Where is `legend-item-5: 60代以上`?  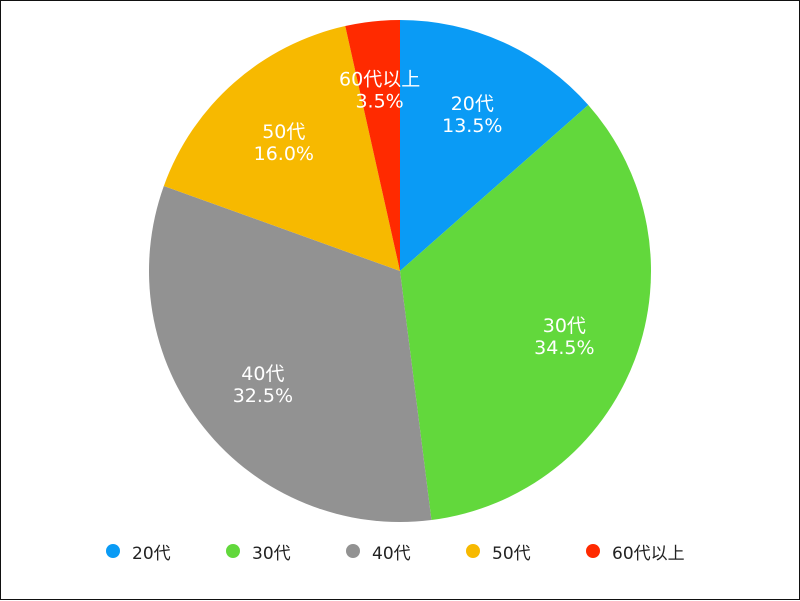
legend-item-5: 60代以上 is located at coordinates (635, 551).